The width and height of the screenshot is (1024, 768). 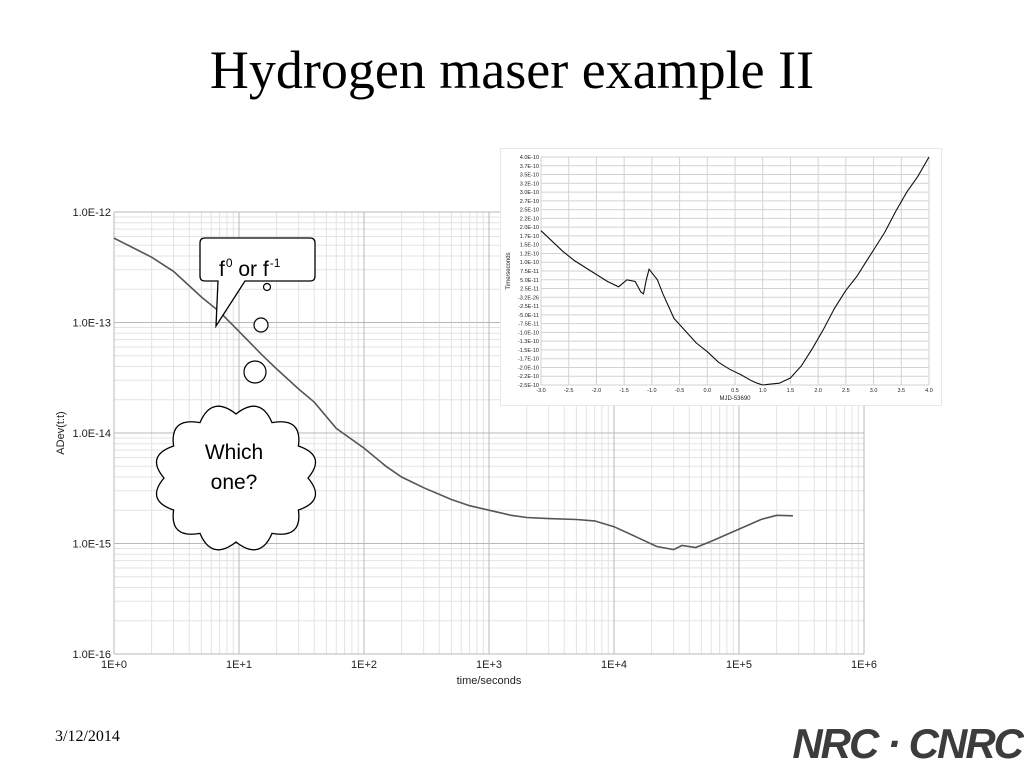 What do you see at coordinates (512, 70) in the screenshot?
I see `slide-title: Hydrogen maser example II` at bounding box center [512, 70].